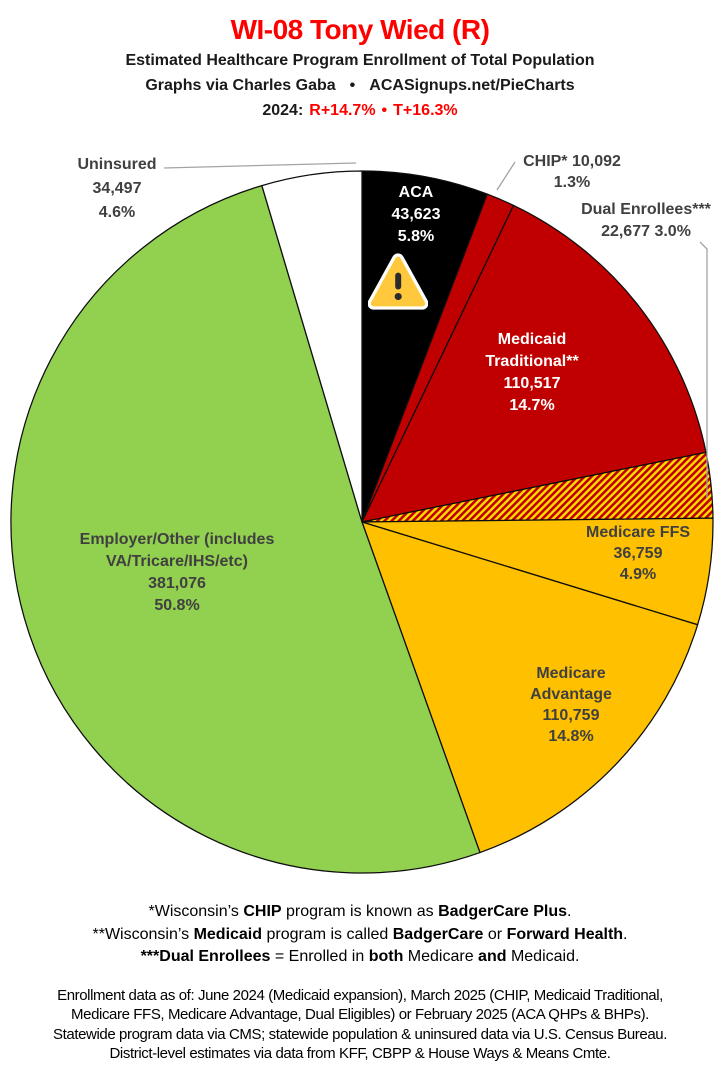 The image size is (720, 1070). What do you see at coordinates (532, 383) in the screenshot?
I see `slice-value: 110,517` at bounding box center [532, 383].